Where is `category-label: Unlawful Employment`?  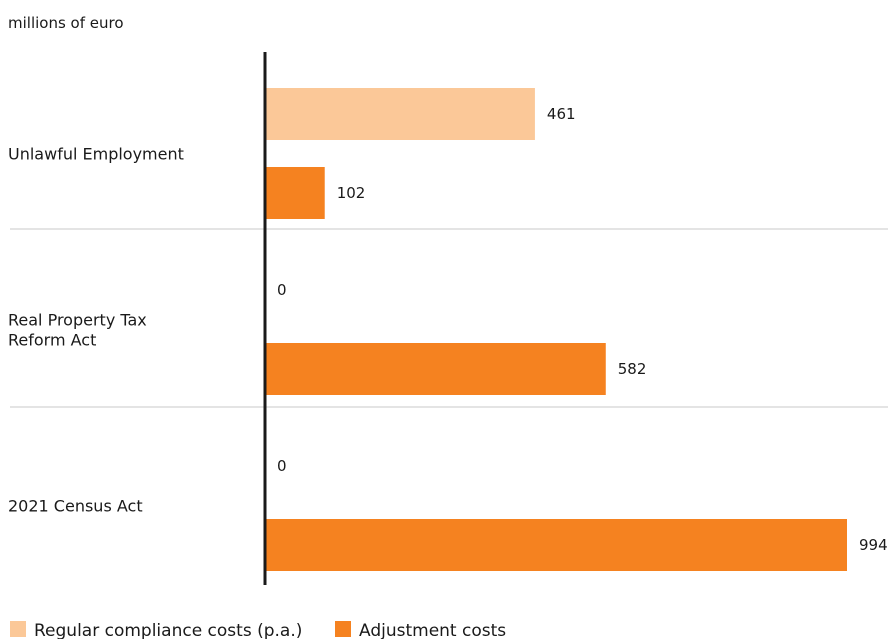 category-label: Unlawful Employment is located at coordinates (96, 154).